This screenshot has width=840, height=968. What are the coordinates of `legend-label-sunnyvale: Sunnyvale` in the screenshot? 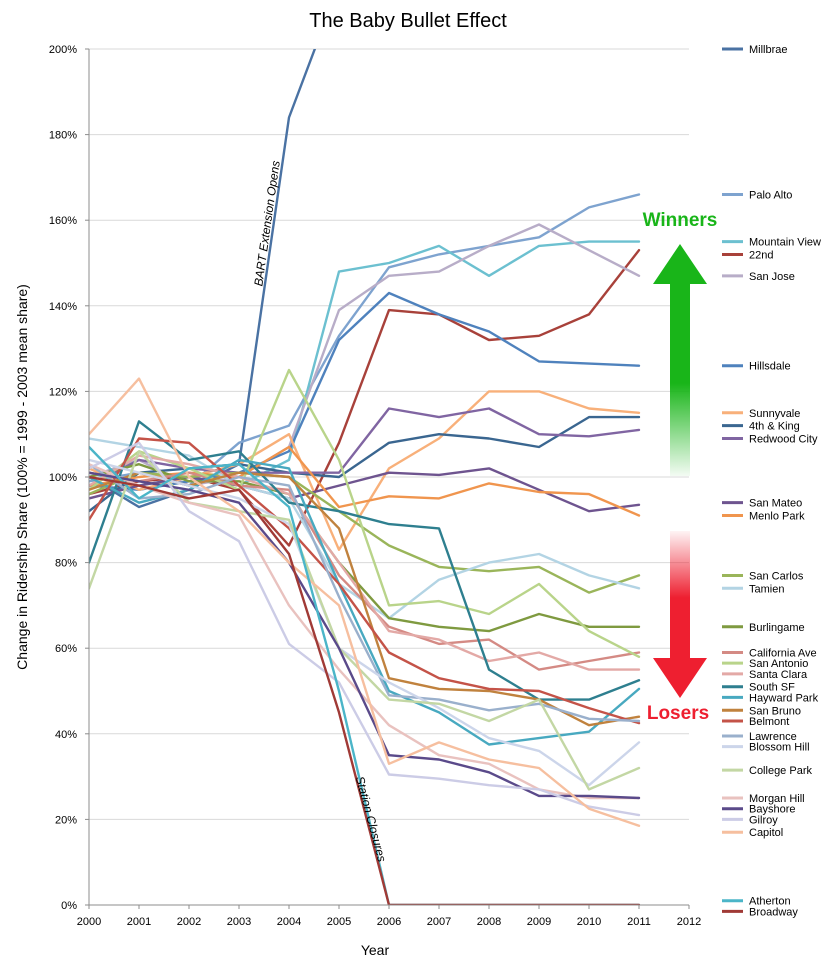 It's located at (774, 414).